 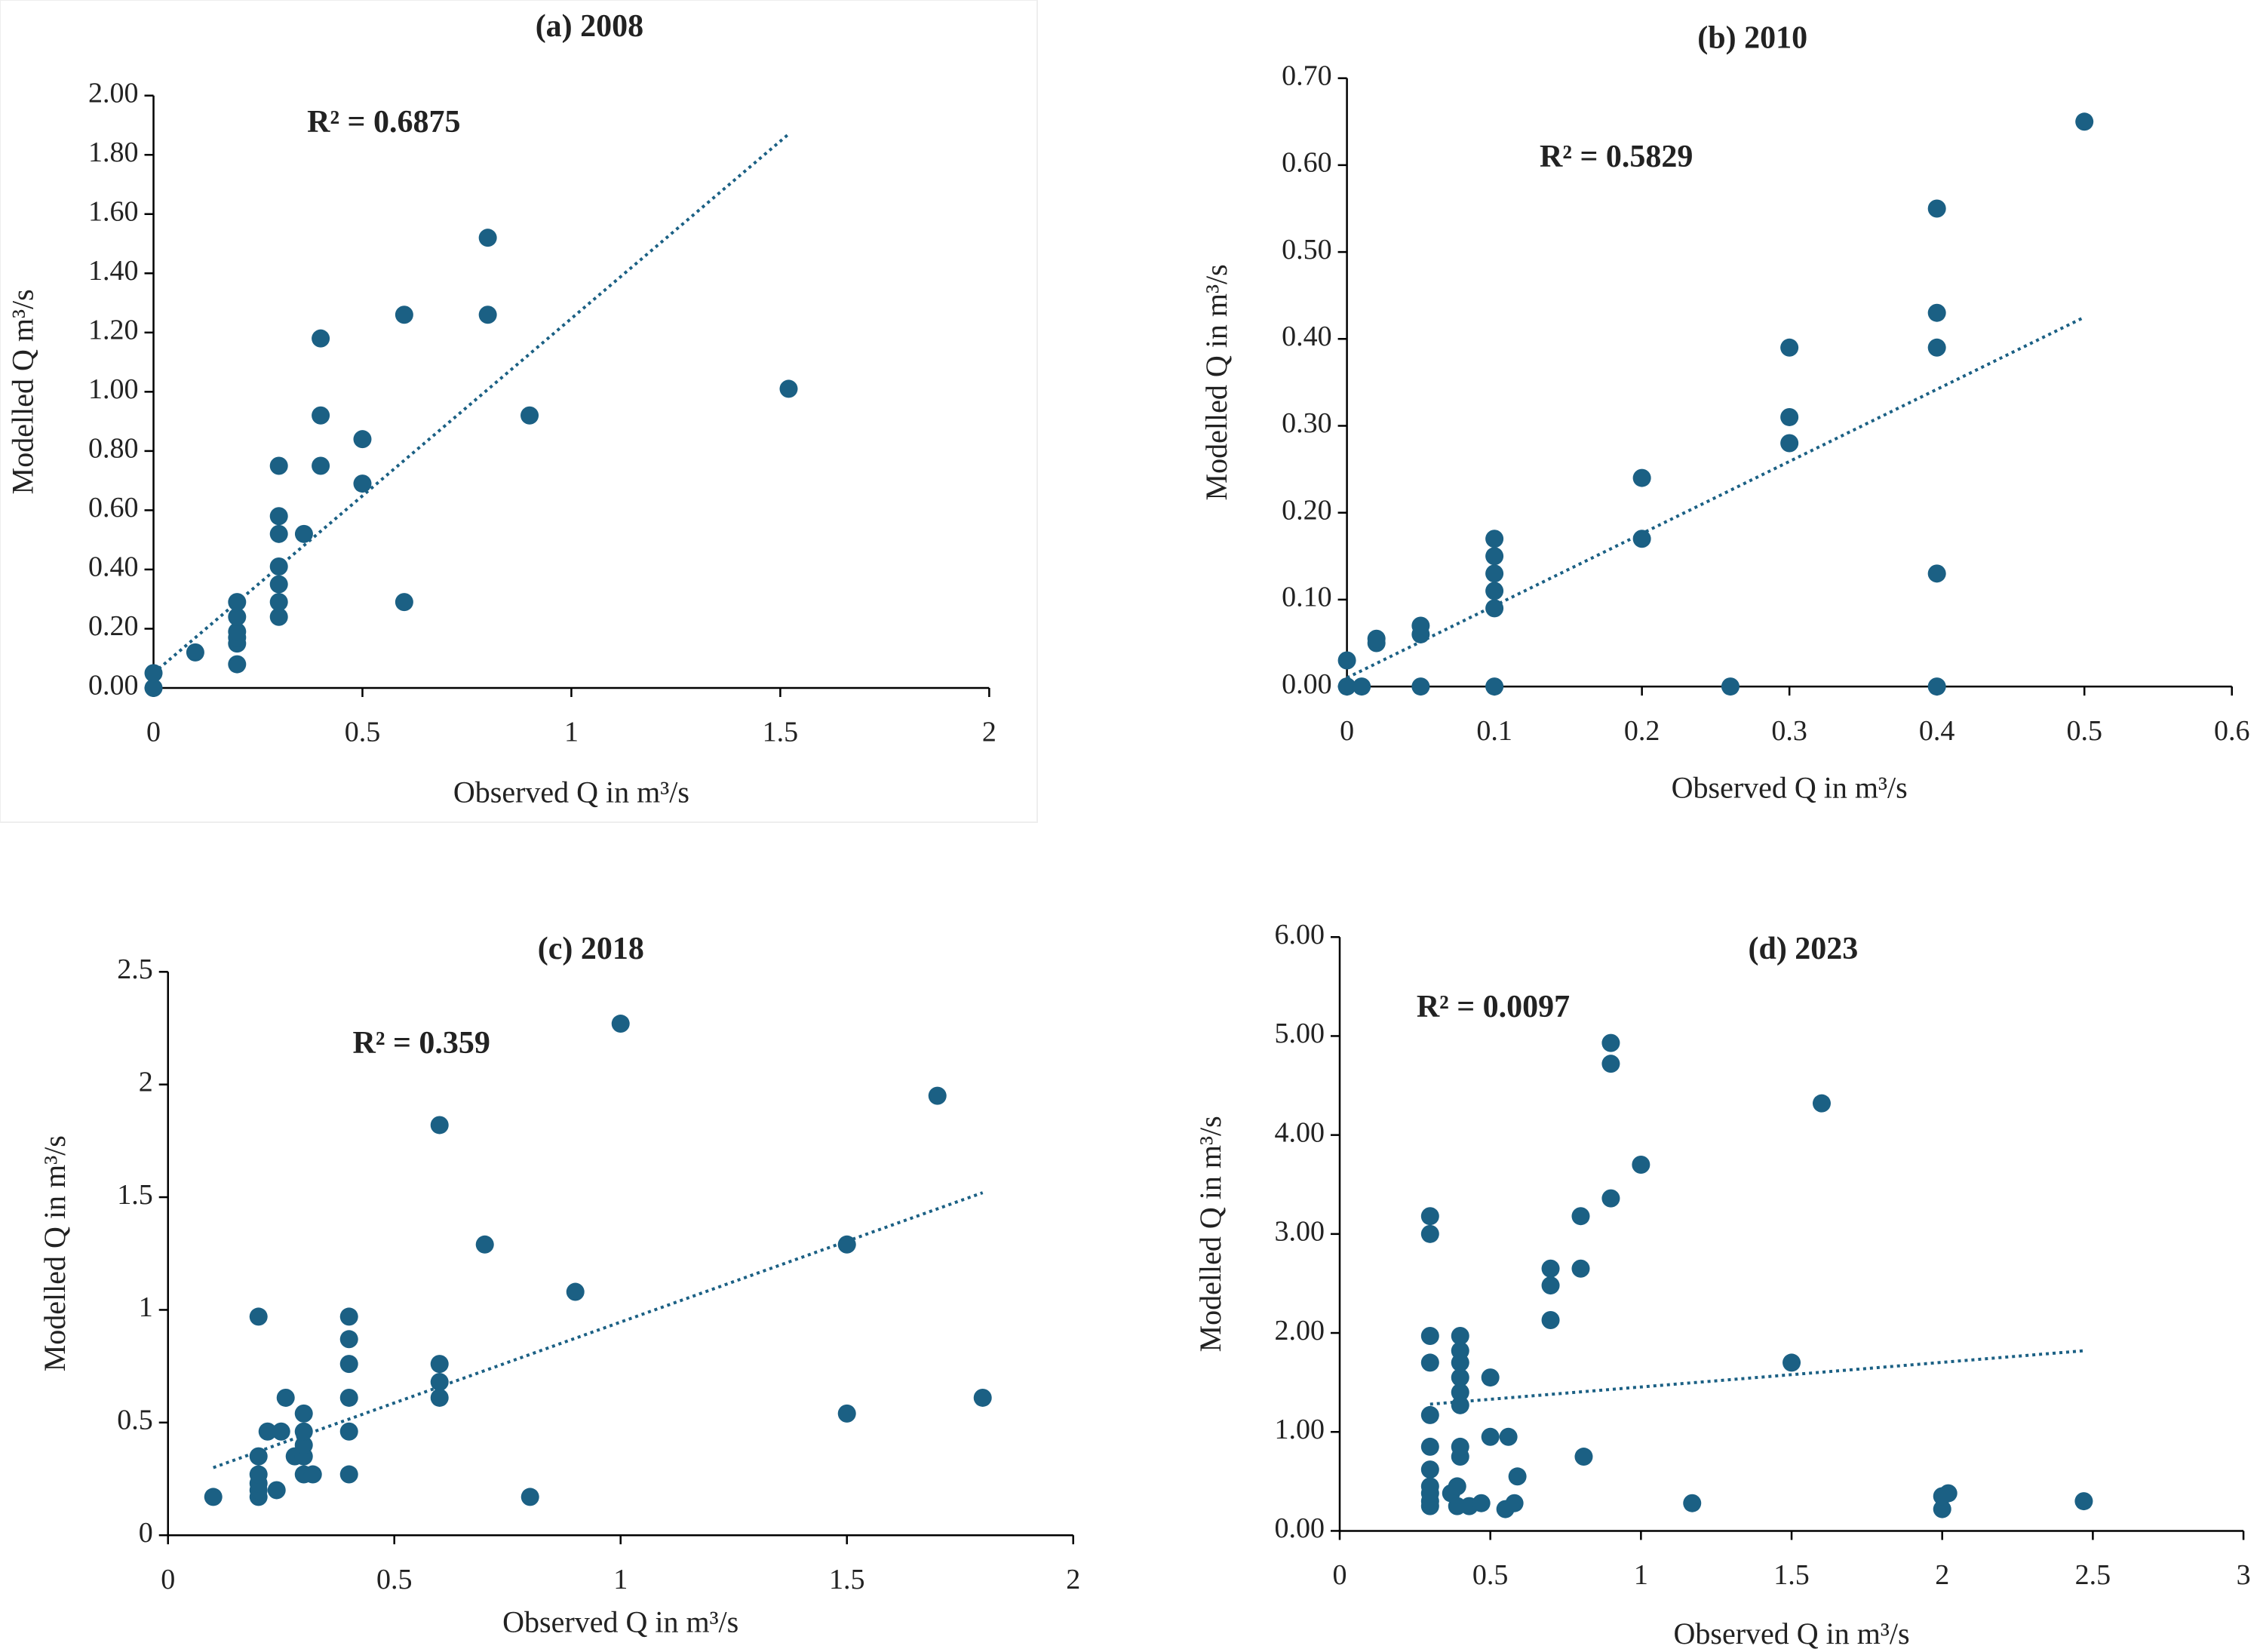 What do you see at coordinates (114, 449) in the screenshot?
I see `y-tick-label: 0.80` at bounding box center [114, 449].